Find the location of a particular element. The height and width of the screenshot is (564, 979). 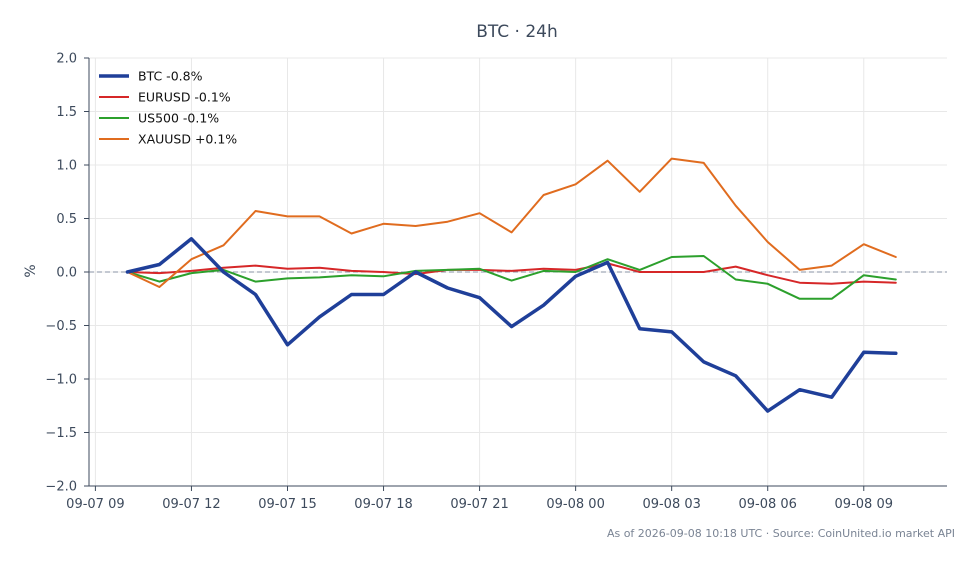

x-tick-label: 09-07 18 is located at coordinates (383, 504).